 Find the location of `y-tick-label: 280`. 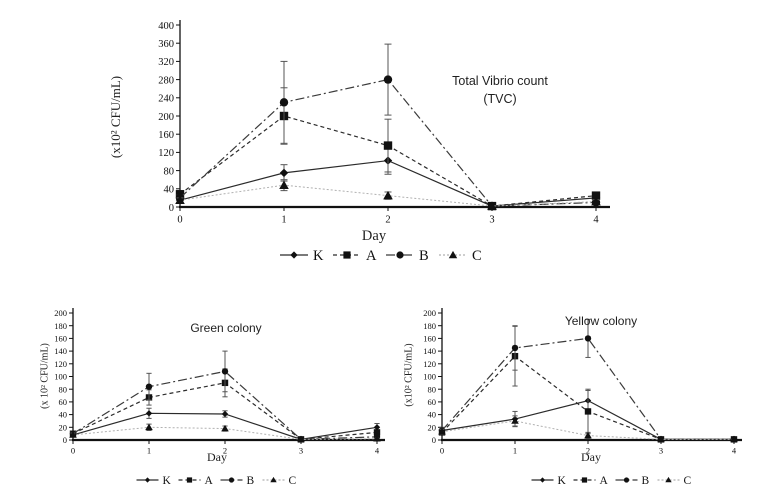

y-tick-label: 280 is located at coordinates (166, 80).